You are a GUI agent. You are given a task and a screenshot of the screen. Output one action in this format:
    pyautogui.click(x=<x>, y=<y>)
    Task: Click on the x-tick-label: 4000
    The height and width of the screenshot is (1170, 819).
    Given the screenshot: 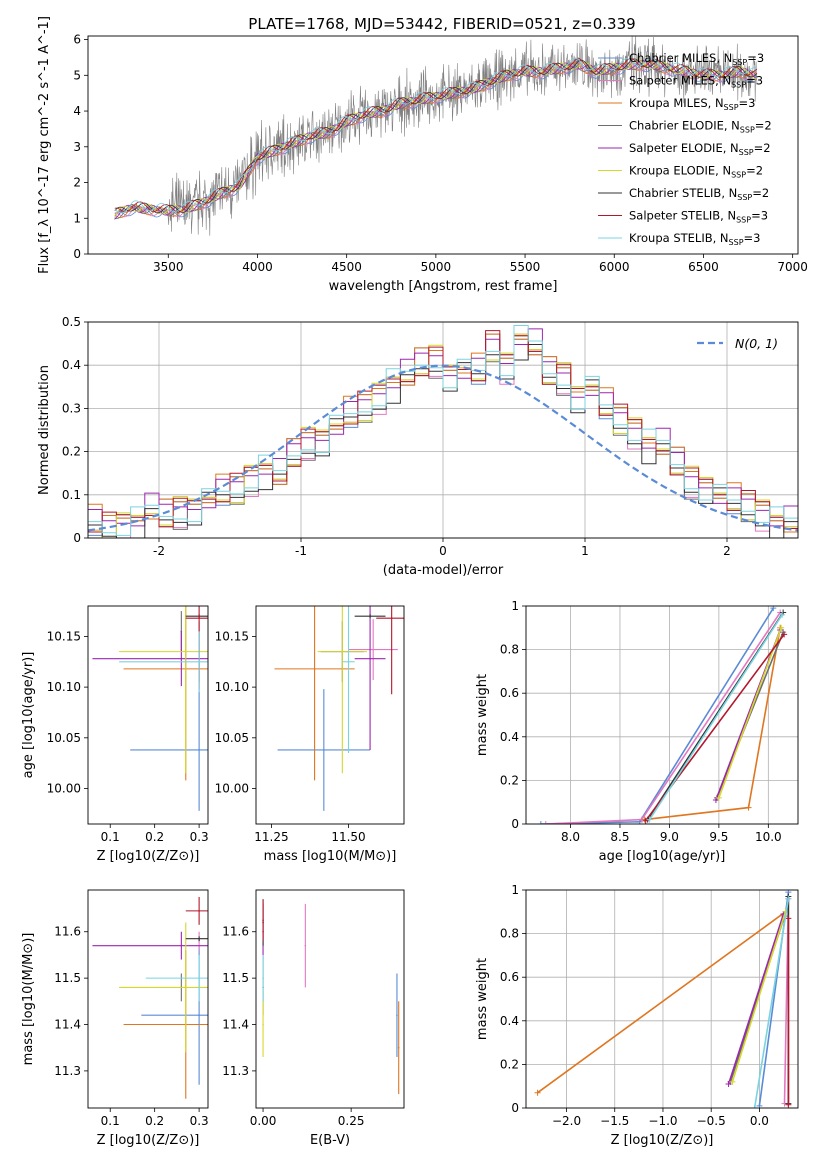 What is the action you would take?
    pyautogui.click(x=257, y=267)
    